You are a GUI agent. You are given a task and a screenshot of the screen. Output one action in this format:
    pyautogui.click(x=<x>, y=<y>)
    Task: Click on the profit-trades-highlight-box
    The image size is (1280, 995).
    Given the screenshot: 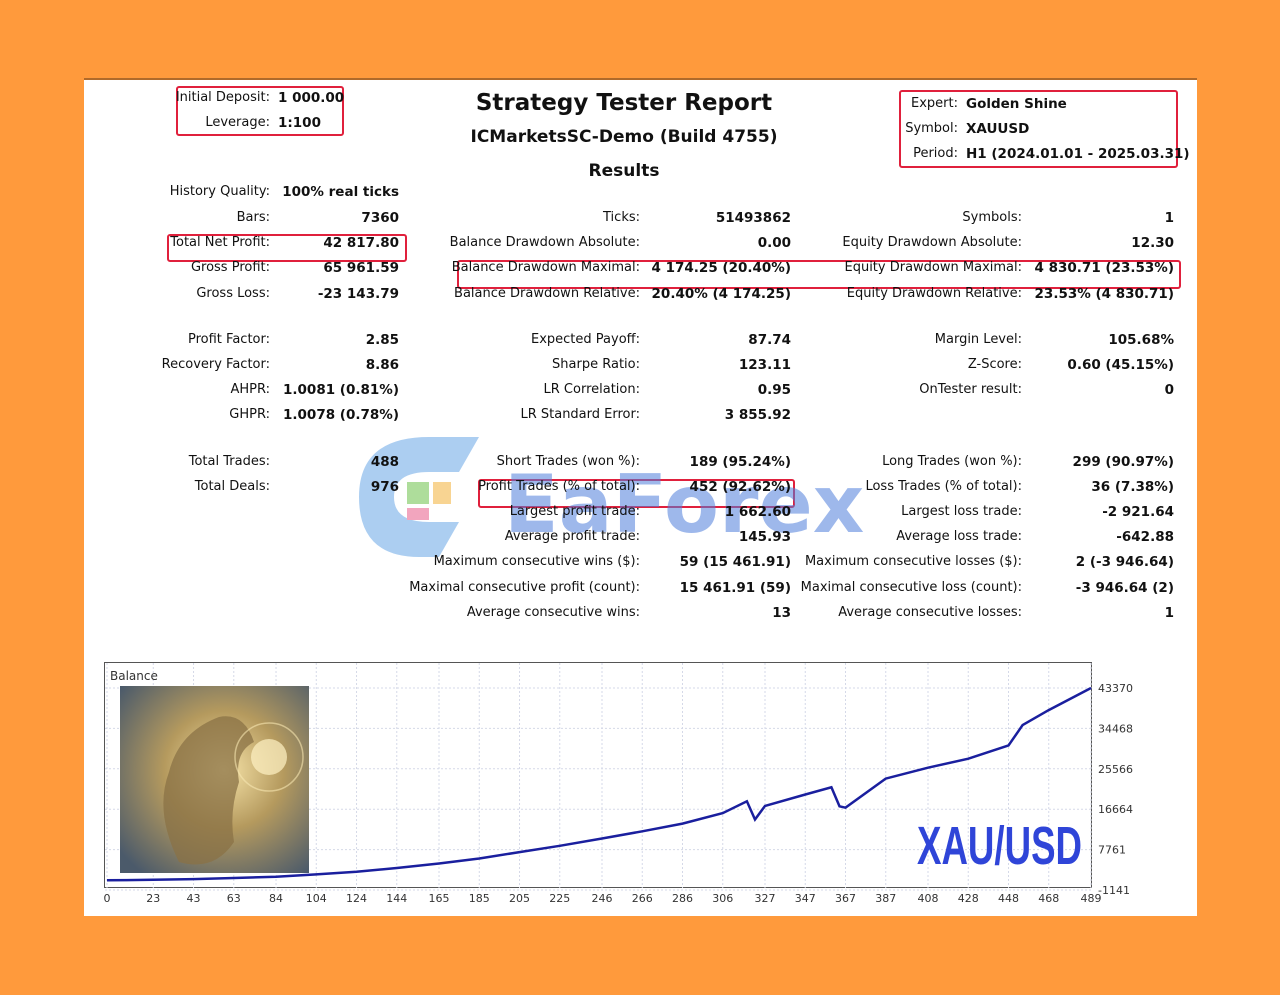 What is the action you would take?
    pyautogui.click(x=636, y=493)
    